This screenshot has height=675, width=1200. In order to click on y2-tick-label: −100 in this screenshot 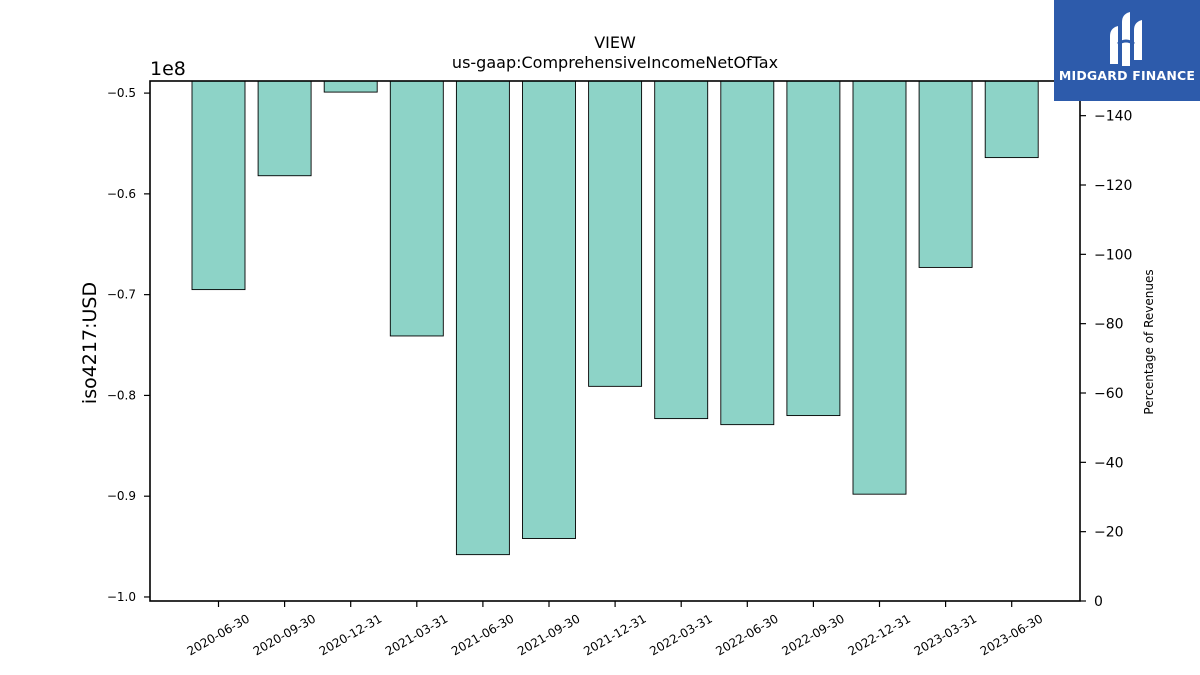, I will do `click(1113, 255)`.